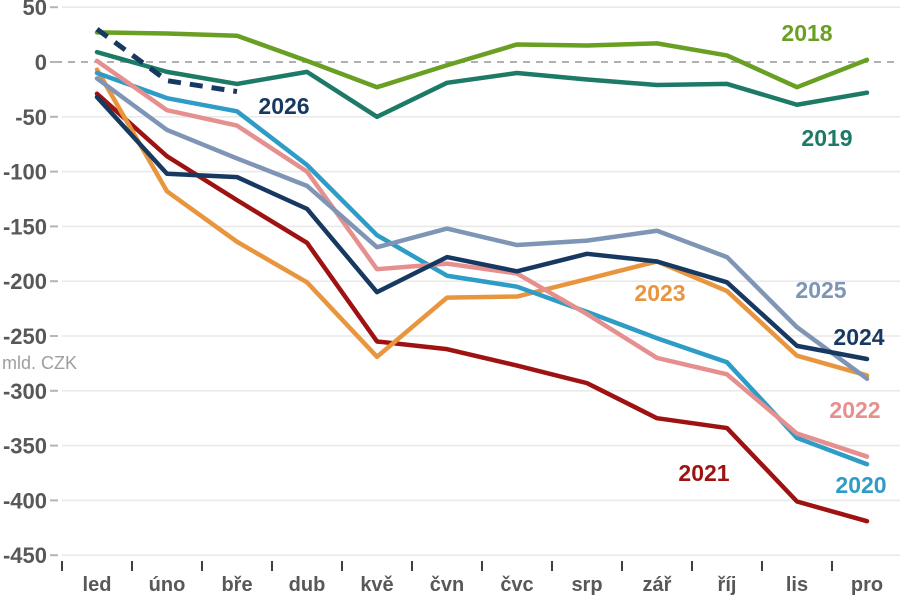 The width and height of the screenshot is (900, 600). Describe the element at coordinates (858, 337) in the screenshot. I see `series-label-2024: 2024` at that location.